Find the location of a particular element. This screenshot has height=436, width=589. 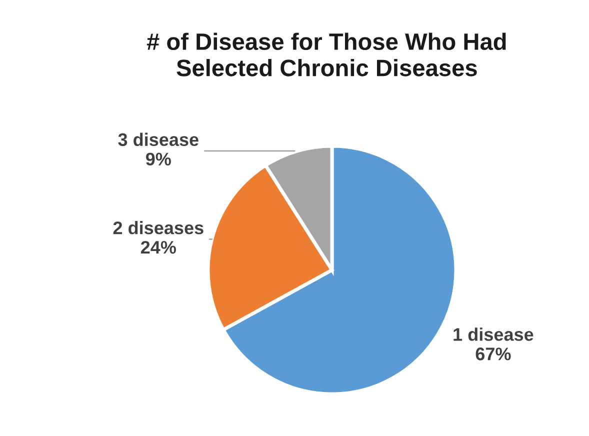

slice-label: 3 disease is located at coordinates (158, 139).